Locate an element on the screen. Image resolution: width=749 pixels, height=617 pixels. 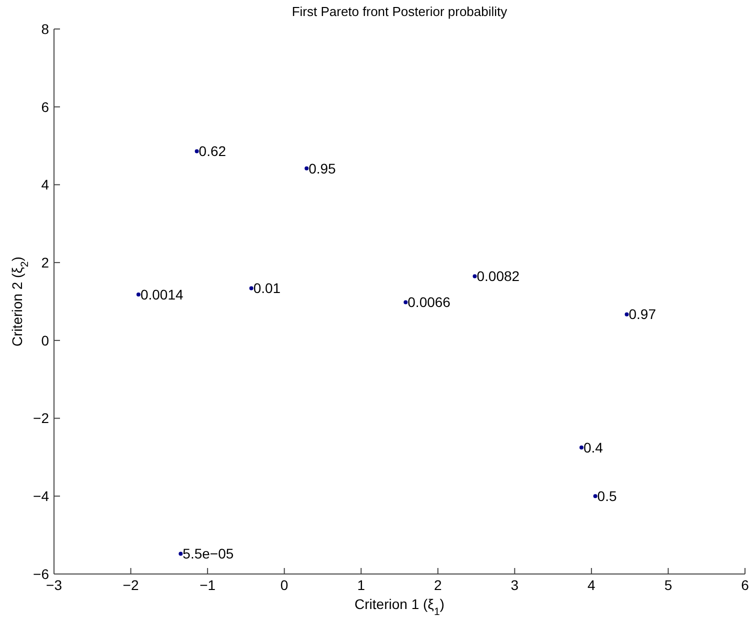
x-tick-label: −2 is located at coordinates (130, 585).